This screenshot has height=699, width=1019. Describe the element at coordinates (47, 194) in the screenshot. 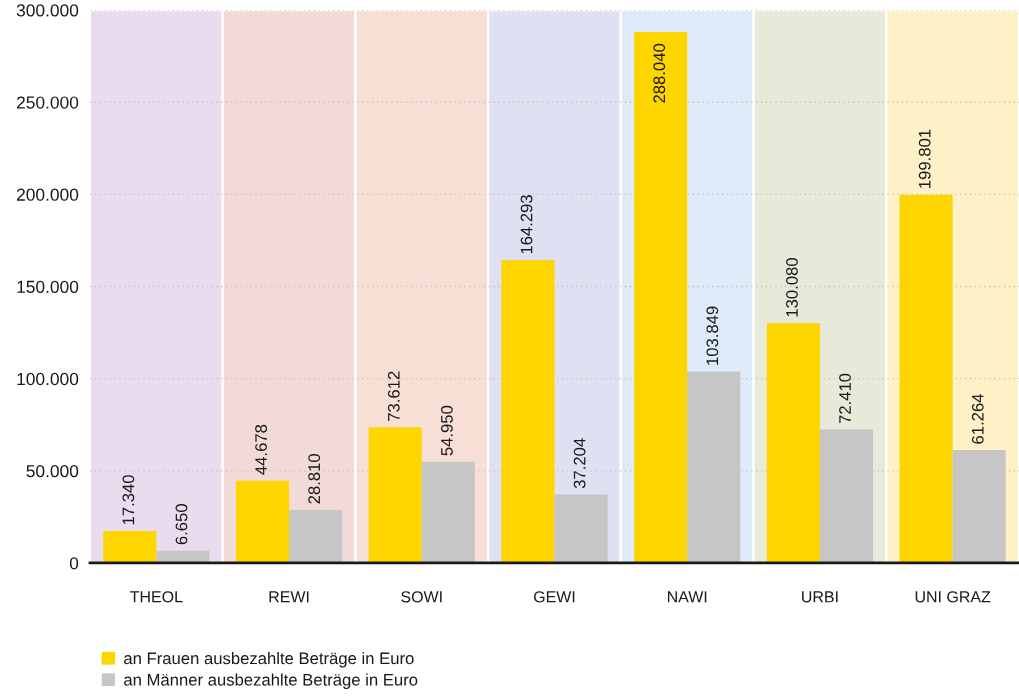

I see `y-tick-label: 200.000` at that location.